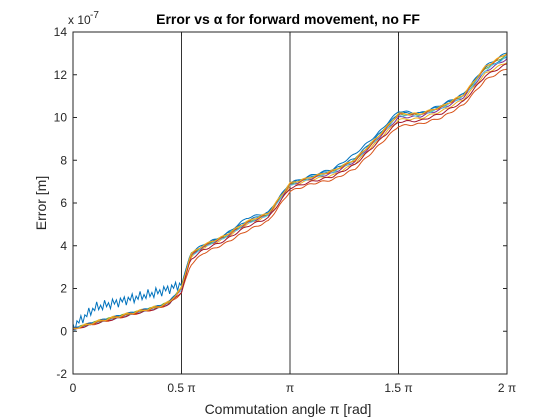  What do you see at coordinates (61, 75) in the screenshot?
I see `y-tick-label-7: 12` at bounding box center [61, 75].